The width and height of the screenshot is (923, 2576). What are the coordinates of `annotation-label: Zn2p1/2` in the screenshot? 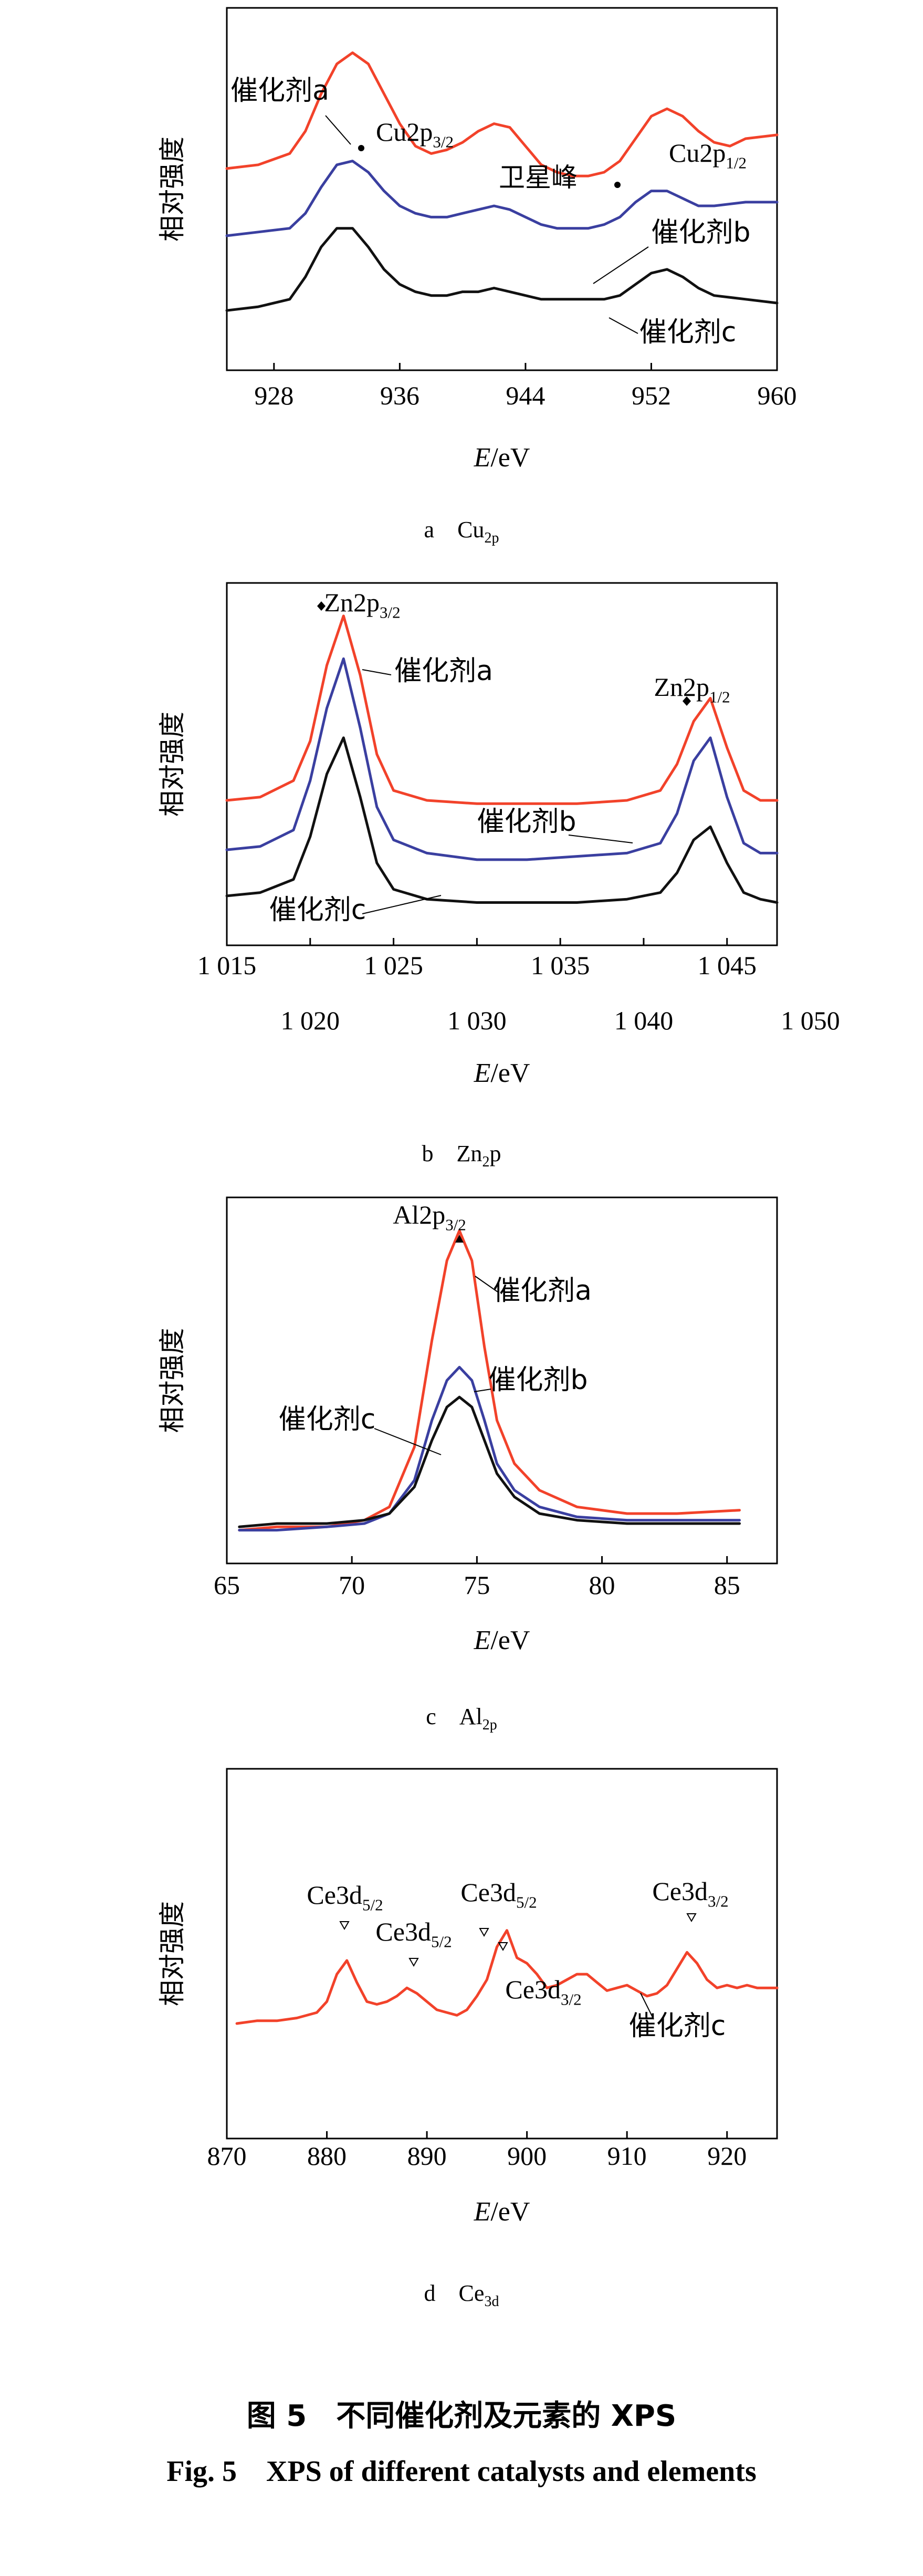 It's located at (692, 689).